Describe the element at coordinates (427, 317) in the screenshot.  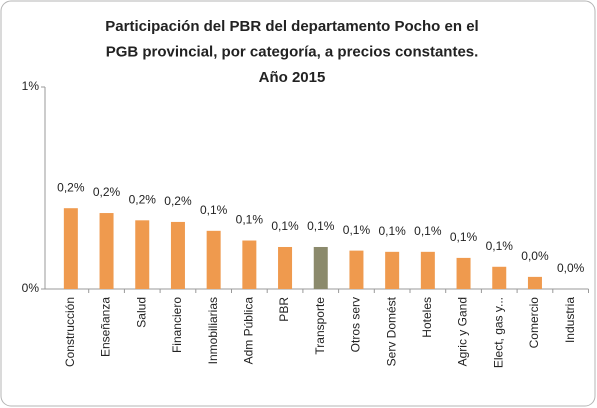
I see `x-tick-label: Hoteles` at that location.